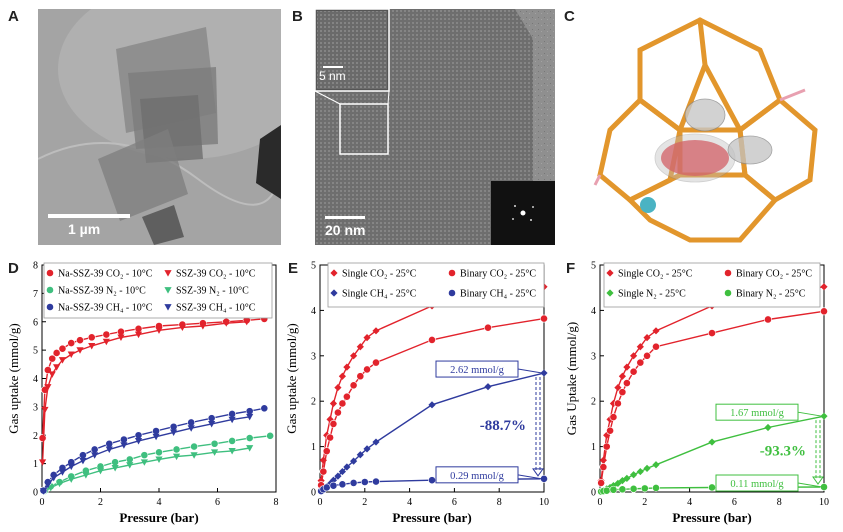 The image size is (843, 532). What do you see at coordinates (216, 274) in the screenshot?
I see `legend-label: SSZ-39 CO₂ - 10°C` at bounding box center [216, 274].